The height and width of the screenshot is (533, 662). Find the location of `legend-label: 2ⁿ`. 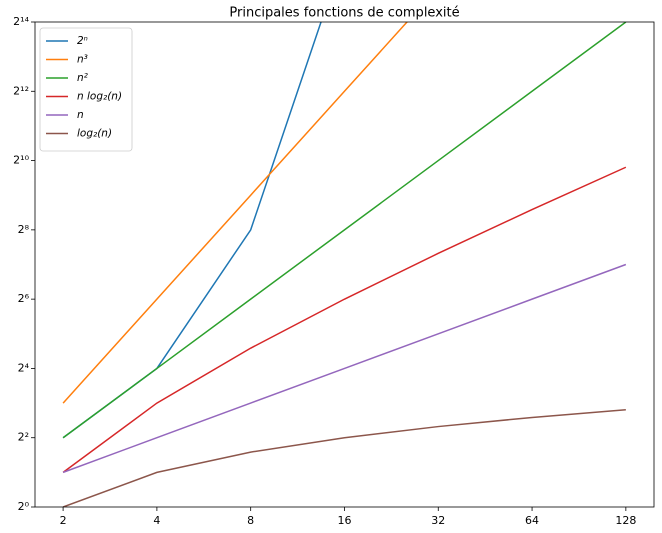

legend-label: 2ⁿ is located at coordinates (82, 41).